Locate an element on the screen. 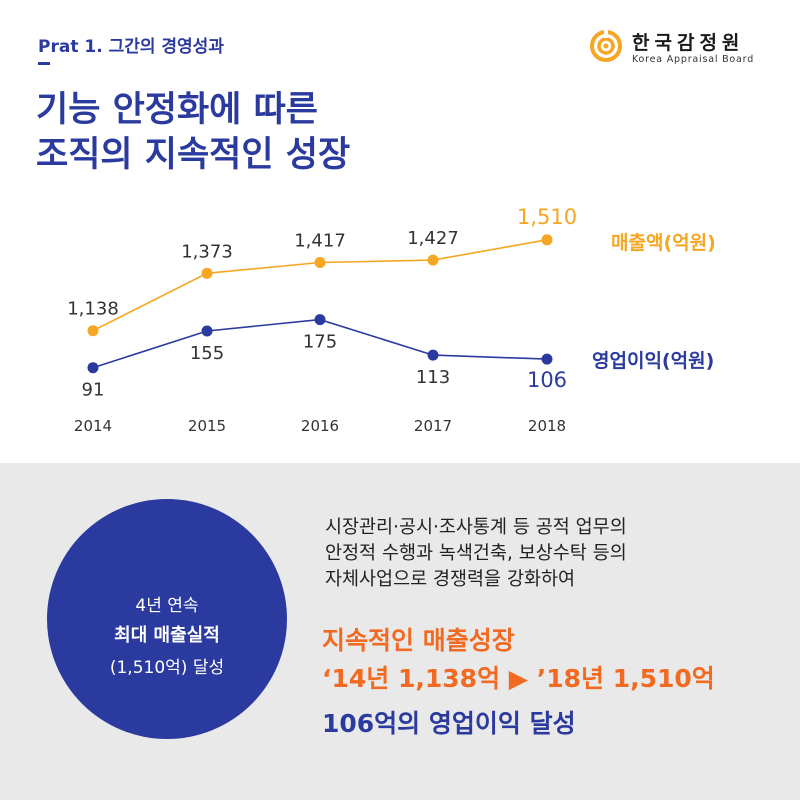  sales-point-2017 is located at coordinates (433, 260).